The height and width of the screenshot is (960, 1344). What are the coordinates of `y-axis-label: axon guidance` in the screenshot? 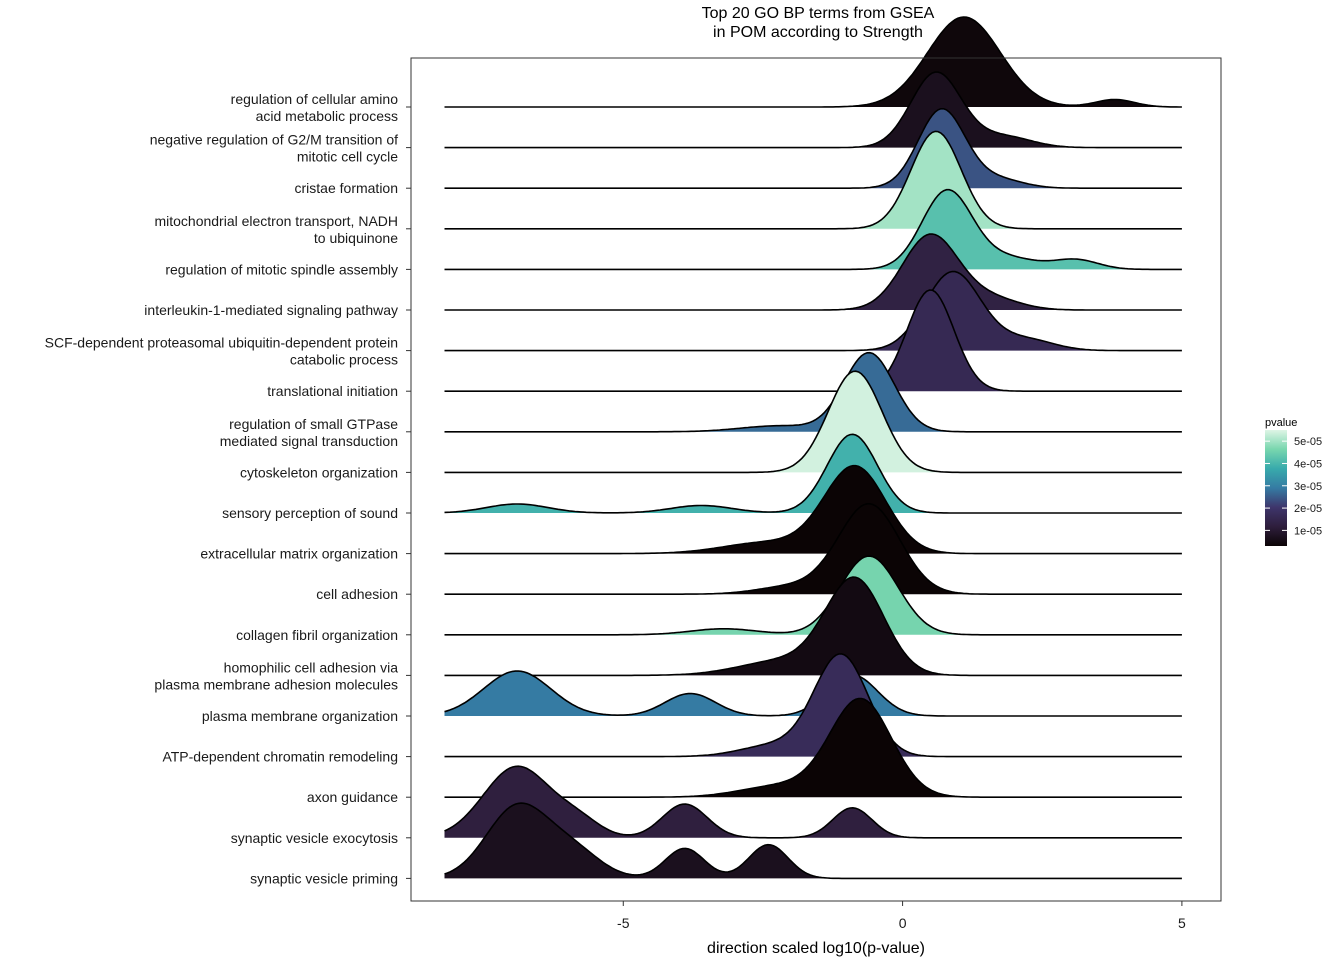 It's located at (352, 797).